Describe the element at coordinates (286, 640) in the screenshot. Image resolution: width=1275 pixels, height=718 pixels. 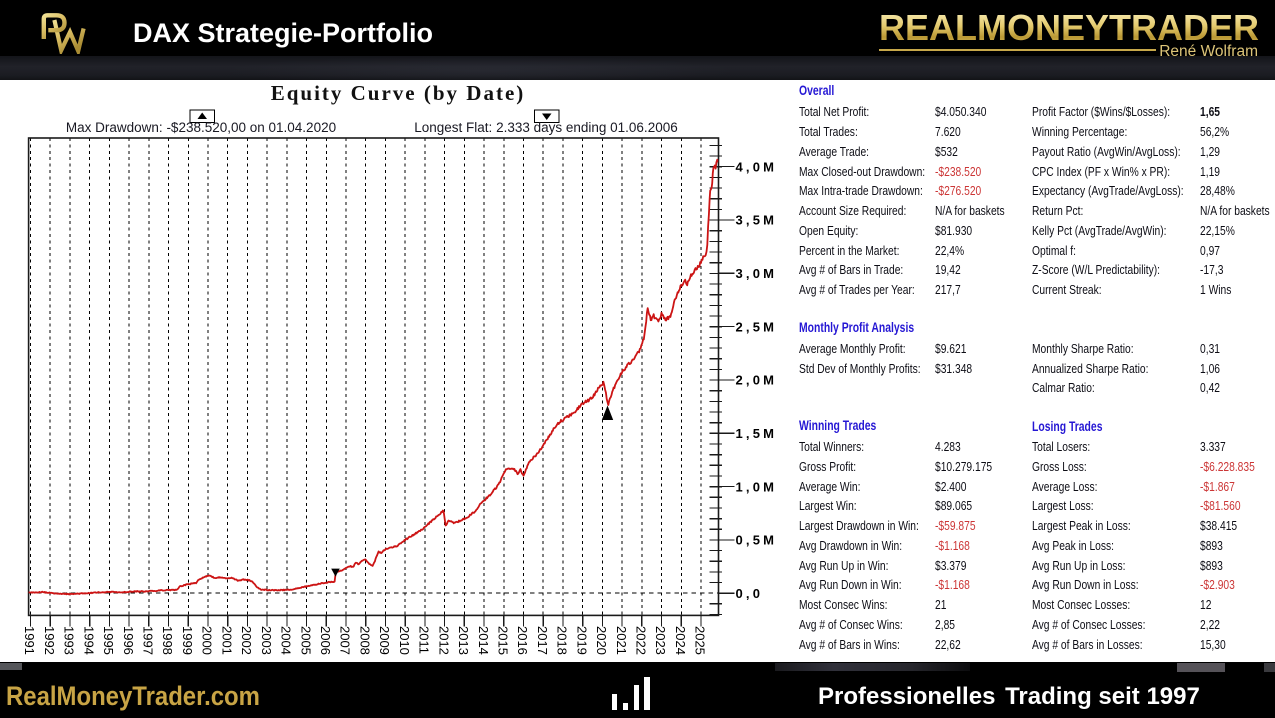
I see `svg-text: 2004` at that location.